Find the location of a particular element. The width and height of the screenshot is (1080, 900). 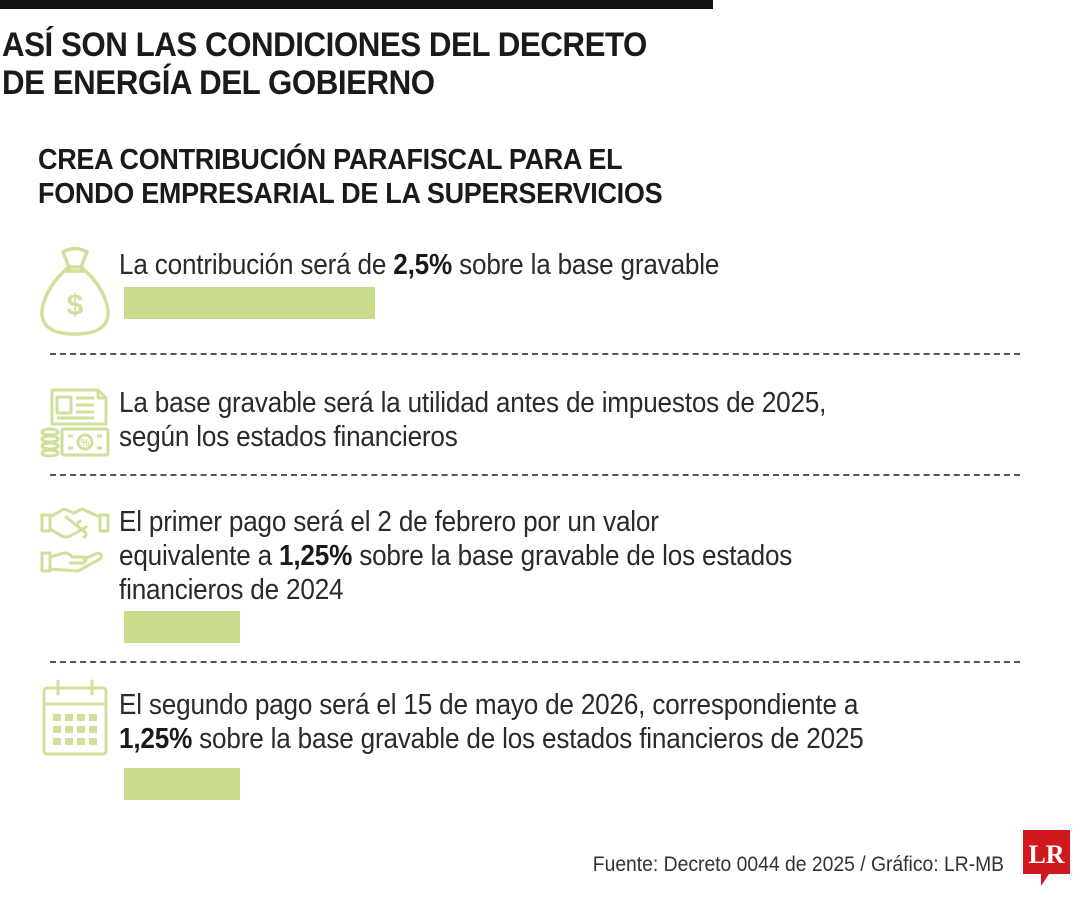

lr-logo: LR is located at coordinates (1046, 858).